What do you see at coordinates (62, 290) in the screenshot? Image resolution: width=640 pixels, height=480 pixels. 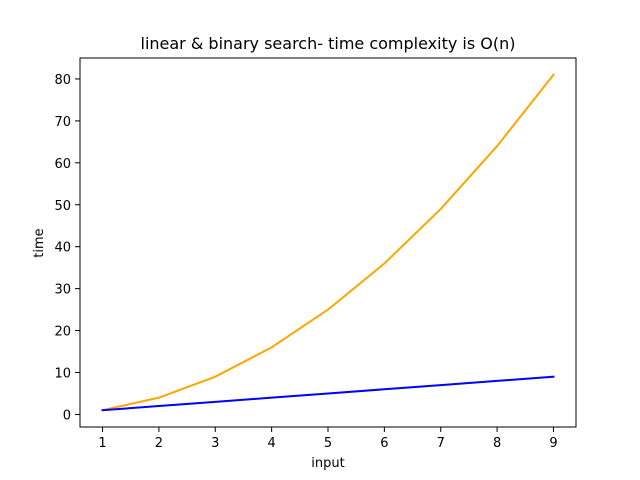 I see `y-tick-label: 30` at bounding box center [62, 290].